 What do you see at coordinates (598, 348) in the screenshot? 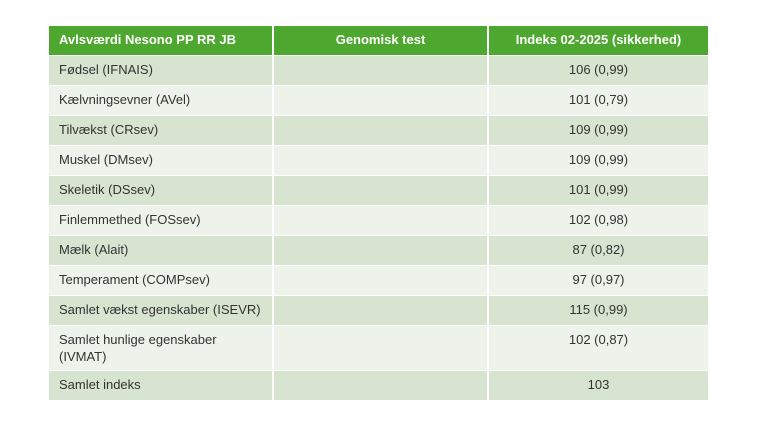
I see `indeks-value-cell: 102 (0,87)` at bounding box center [598, 348].